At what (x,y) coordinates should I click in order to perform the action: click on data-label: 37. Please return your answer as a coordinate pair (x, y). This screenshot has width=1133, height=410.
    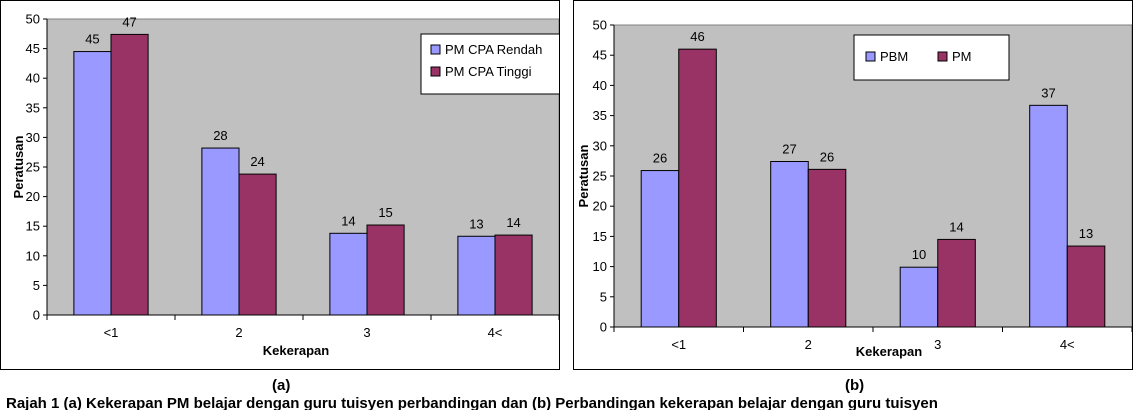
    Looking at the image, I should click on (1048, 92).